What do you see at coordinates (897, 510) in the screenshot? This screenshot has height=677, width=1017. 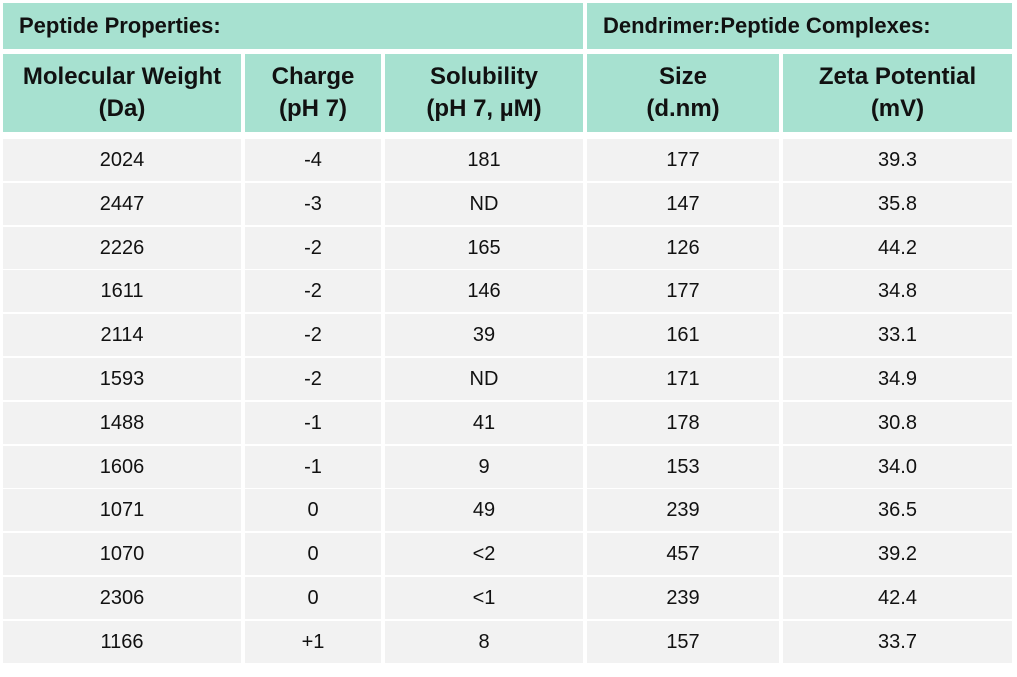 I see `table-cell-zeta-potential: 36.5` at bounding box center [897, 510].